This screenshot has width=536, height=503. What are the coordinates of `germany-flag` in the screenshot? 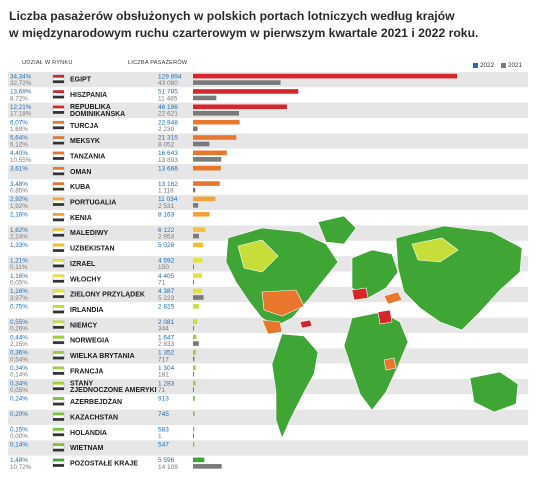 It's located at (58, 324).